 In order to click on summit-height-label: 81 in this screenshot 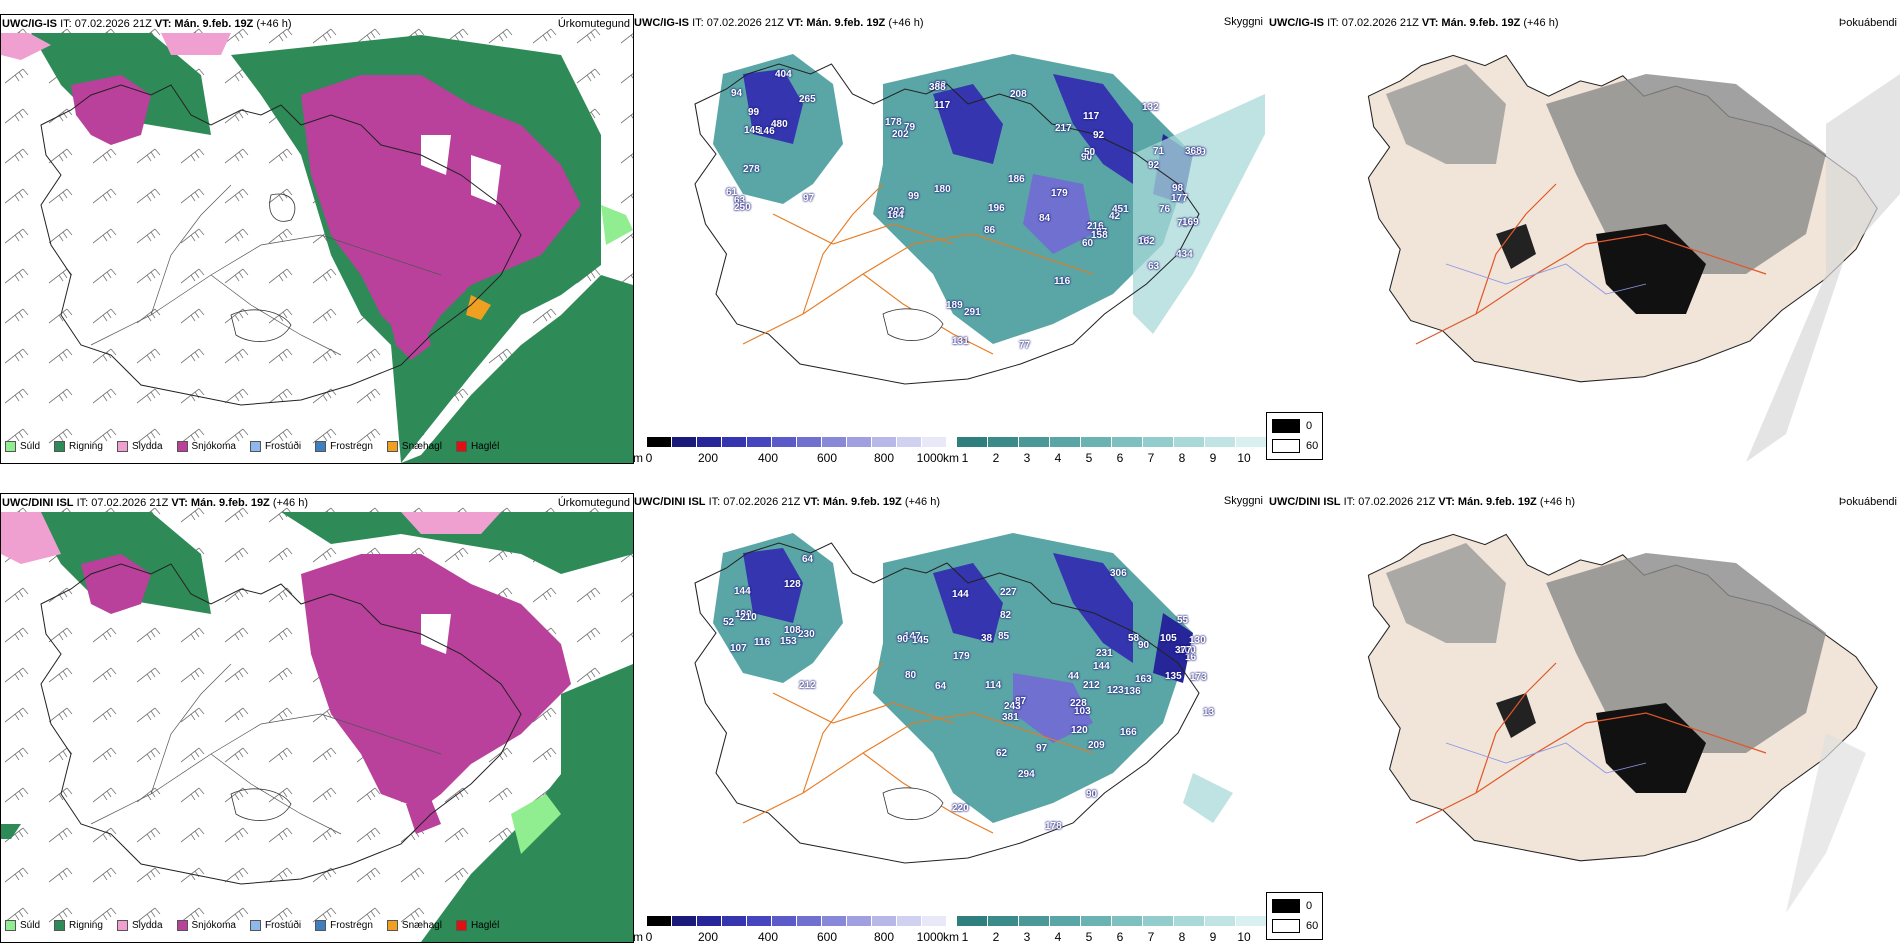, I will do `click(1146, 240)`.